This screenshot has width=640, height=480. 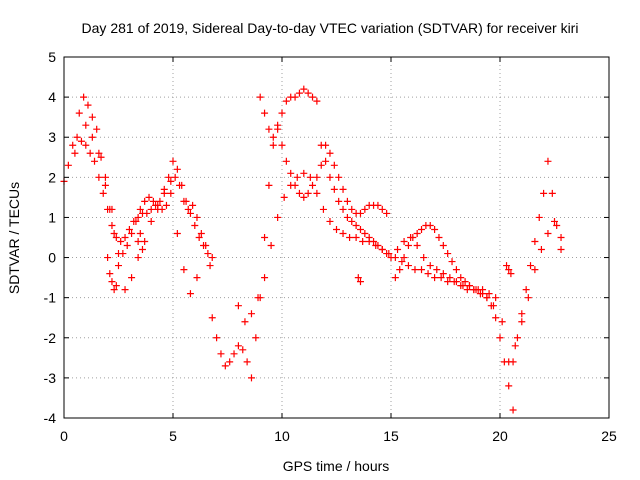 I want to click on y-tick-label: 4, so click(x=52, y=97).